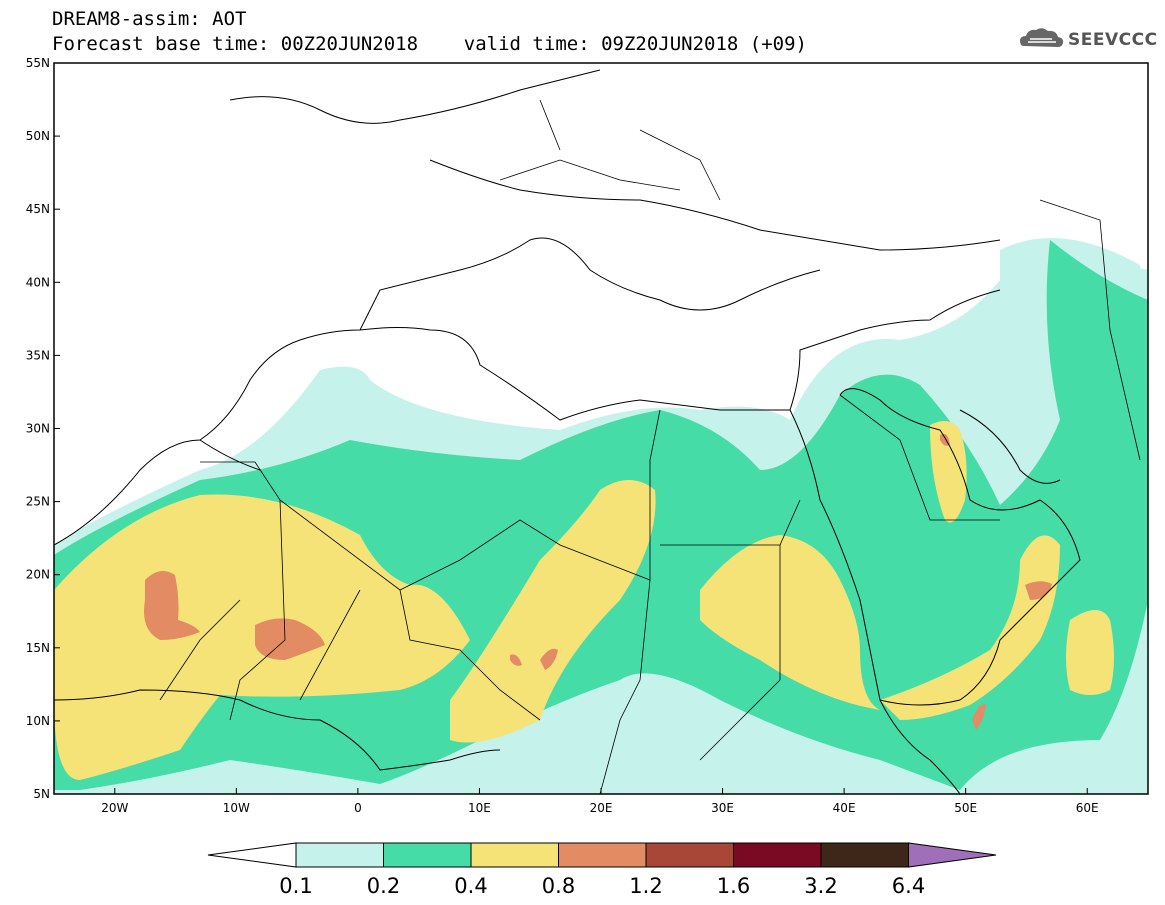 The image size is (1165, 905). What do you see at coordinates (38, 429) in the screenshot?
I see `lat-tick-label: 30N` at bounding box center [38, 429].